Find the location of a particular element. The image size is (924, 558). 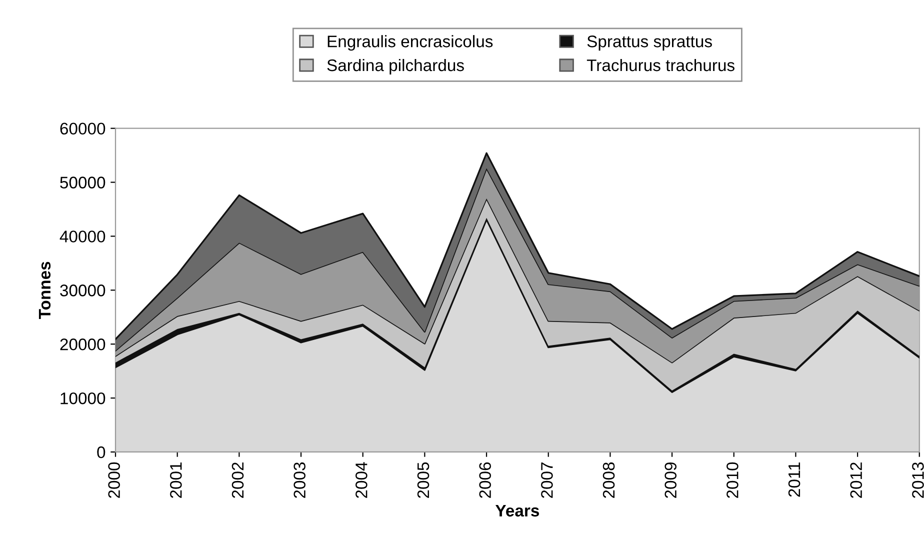

x-tick-label: 2002 is located at coordinates (238, 480).